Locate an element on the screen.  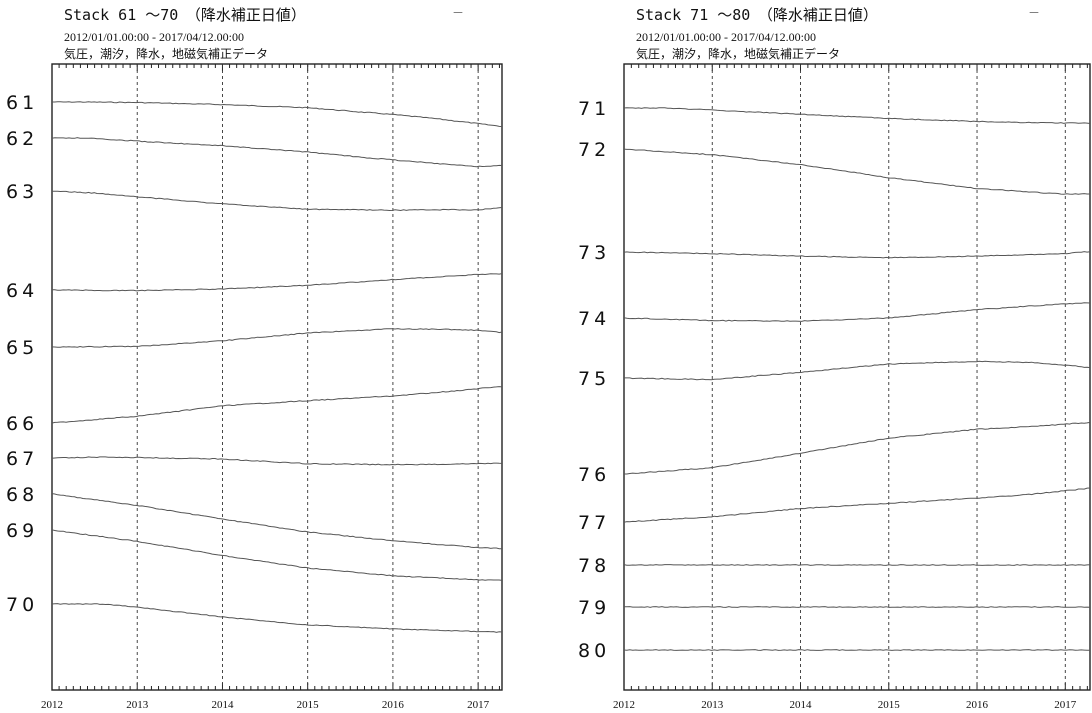
series-label-72: 72 is located at coordinates (594, 150).